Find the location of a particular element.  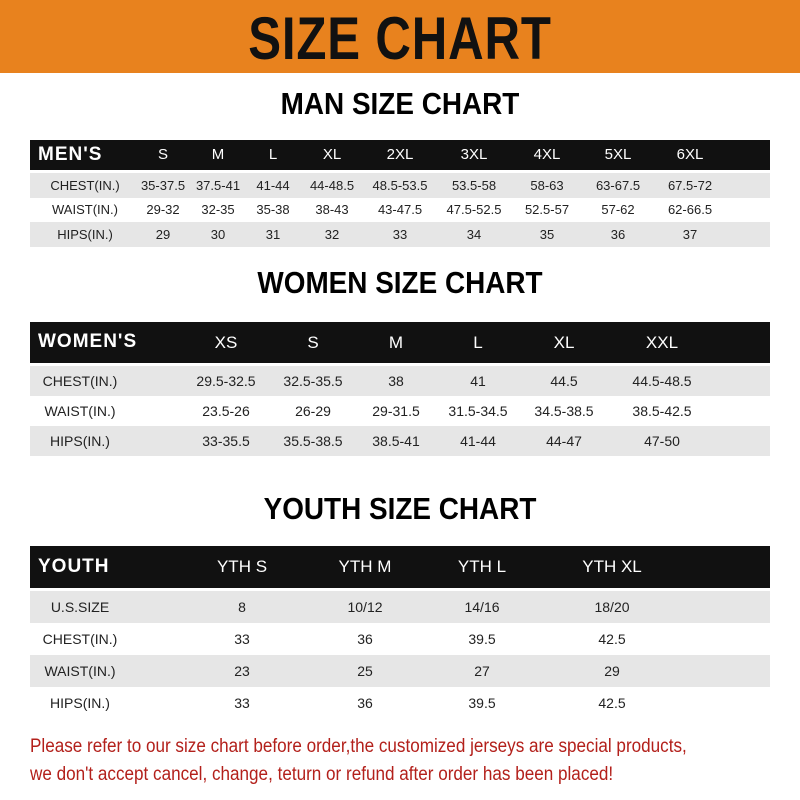

measurement-cell: 33-35.5 is located at coordinates (226, 440).